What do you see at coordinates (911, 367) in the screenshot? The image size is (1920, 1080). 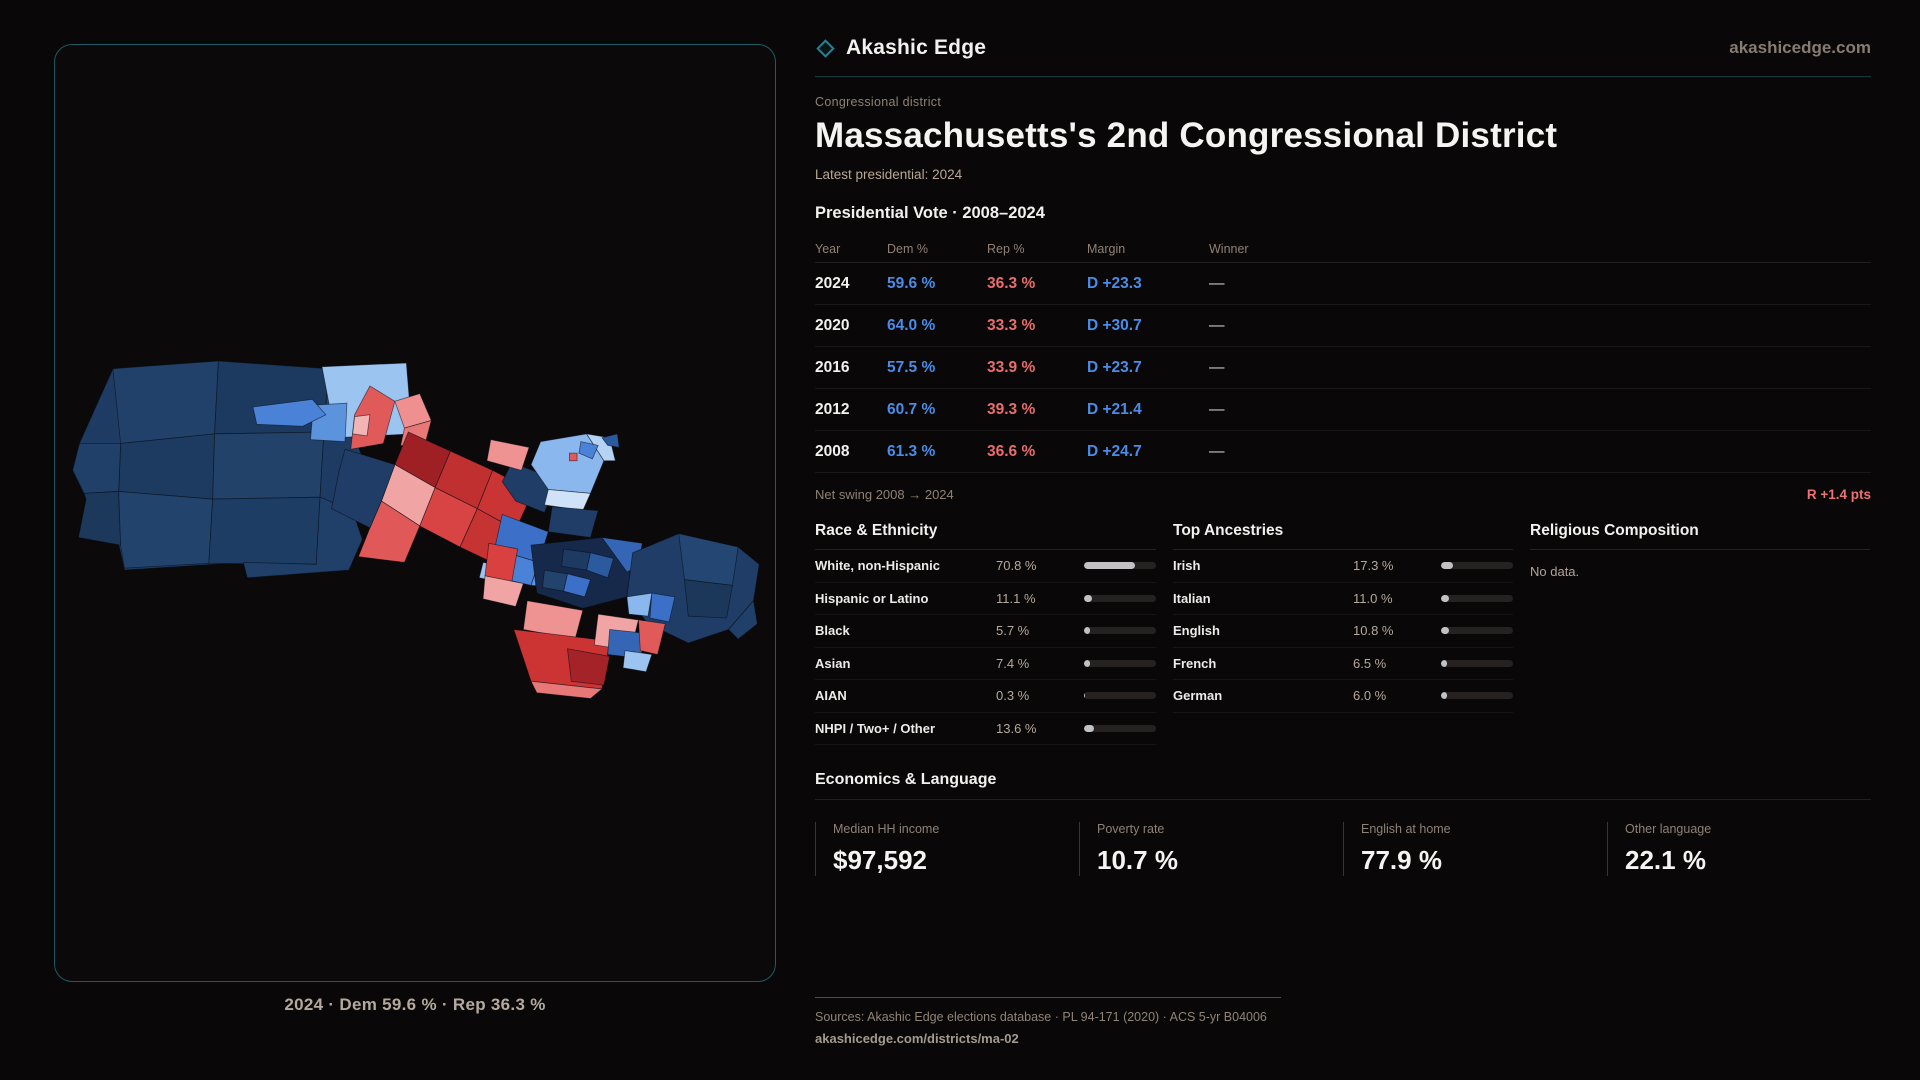 I see `cell-dem: 57.5 %` at bounding box center [911, 367].